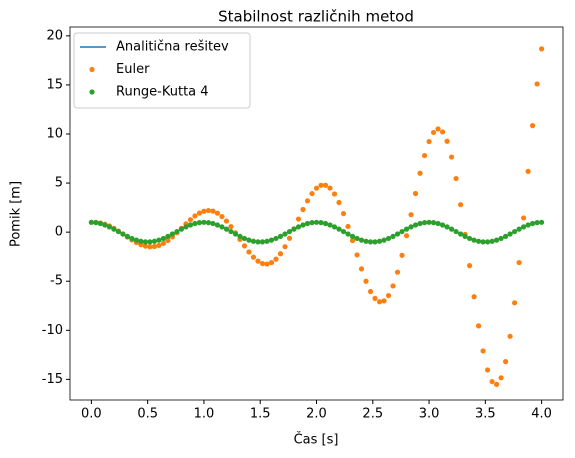 The width and height of the screenshot is (575, 458). Describe the element at coordinates (316, 440) in the screenshot. I see `x-axis-label: Čas [s]` at that location.